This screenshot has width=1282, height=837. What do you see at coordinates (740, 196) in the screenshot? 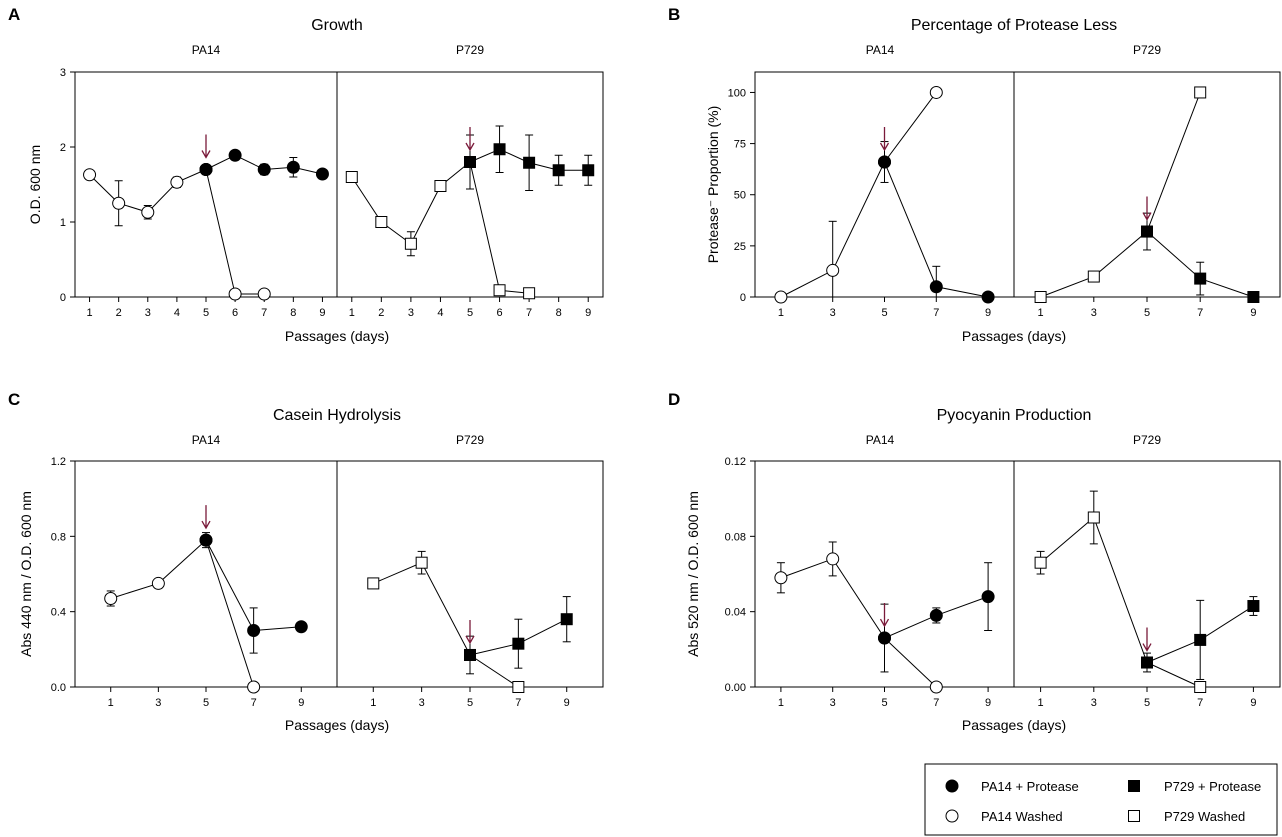
I see `y-tick-label: 50` at bounding box center [740, 196].